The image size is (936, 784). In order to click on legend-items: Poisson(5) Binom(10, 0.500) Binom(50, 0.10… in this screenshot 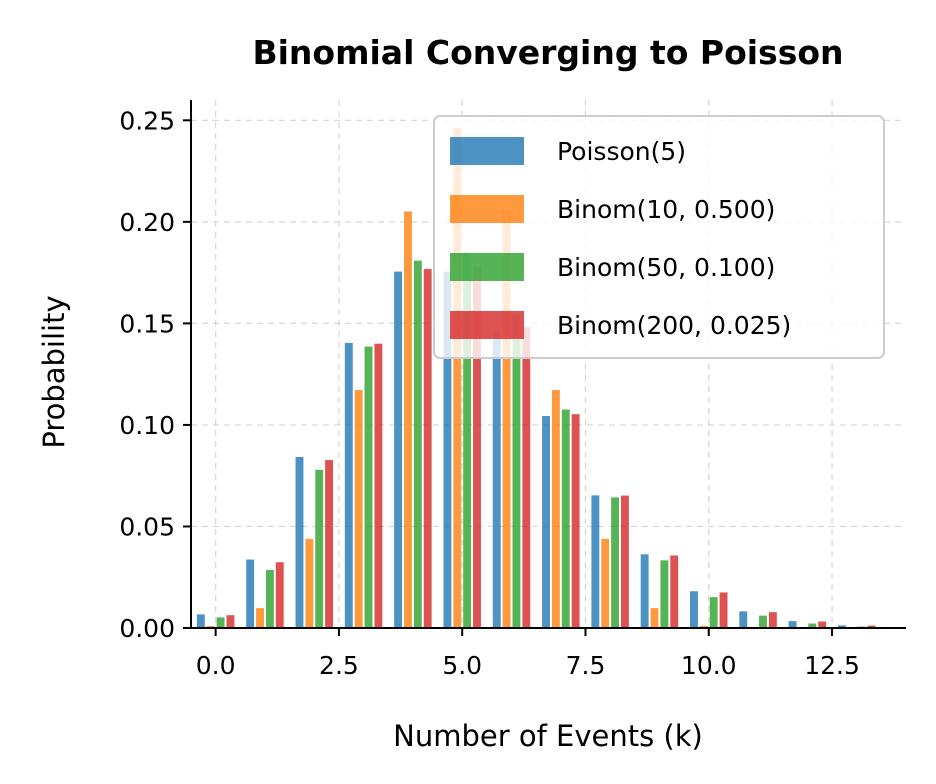, I will do `click(620, 238)`.